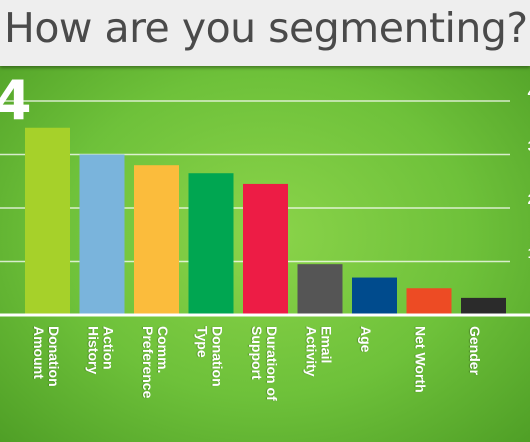 The height and width of the screenshot is (442, 530). I want to click on bar-donation-amount, so click(47, 221).